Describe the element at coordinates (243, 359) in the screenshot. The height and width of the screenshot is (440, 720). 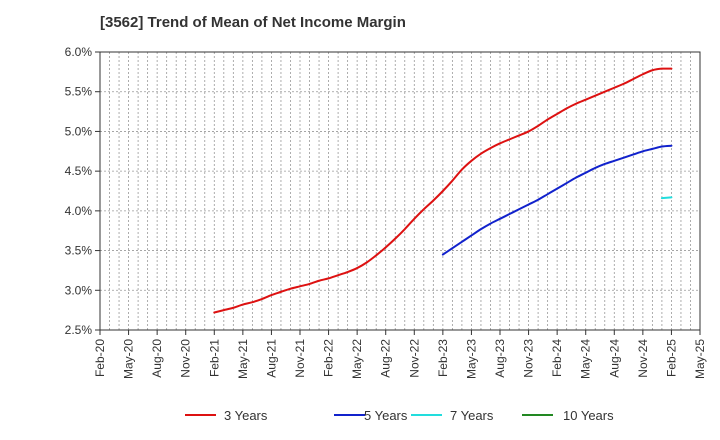
I see `x-tick-label: May-21` at that location.